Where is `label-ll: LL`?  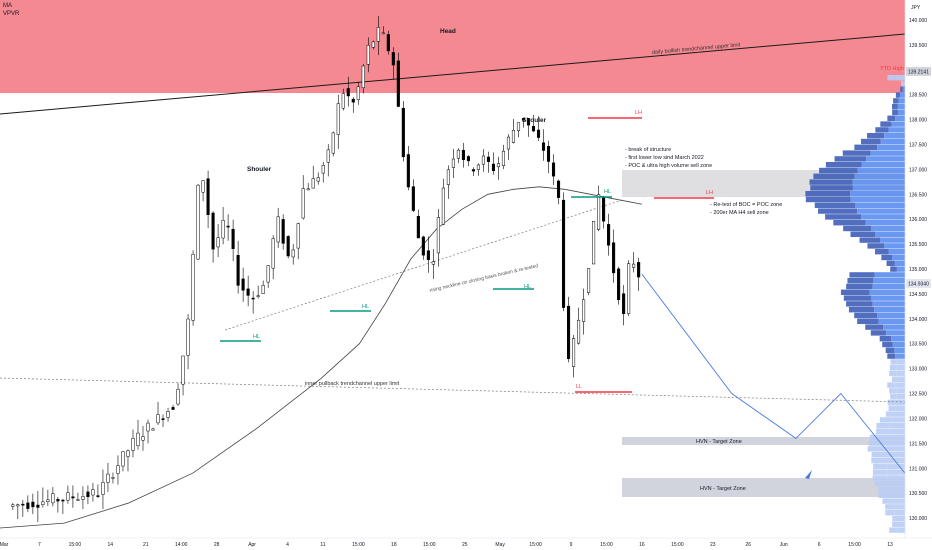
label-ll: LL is located at coordinates (579, 387).